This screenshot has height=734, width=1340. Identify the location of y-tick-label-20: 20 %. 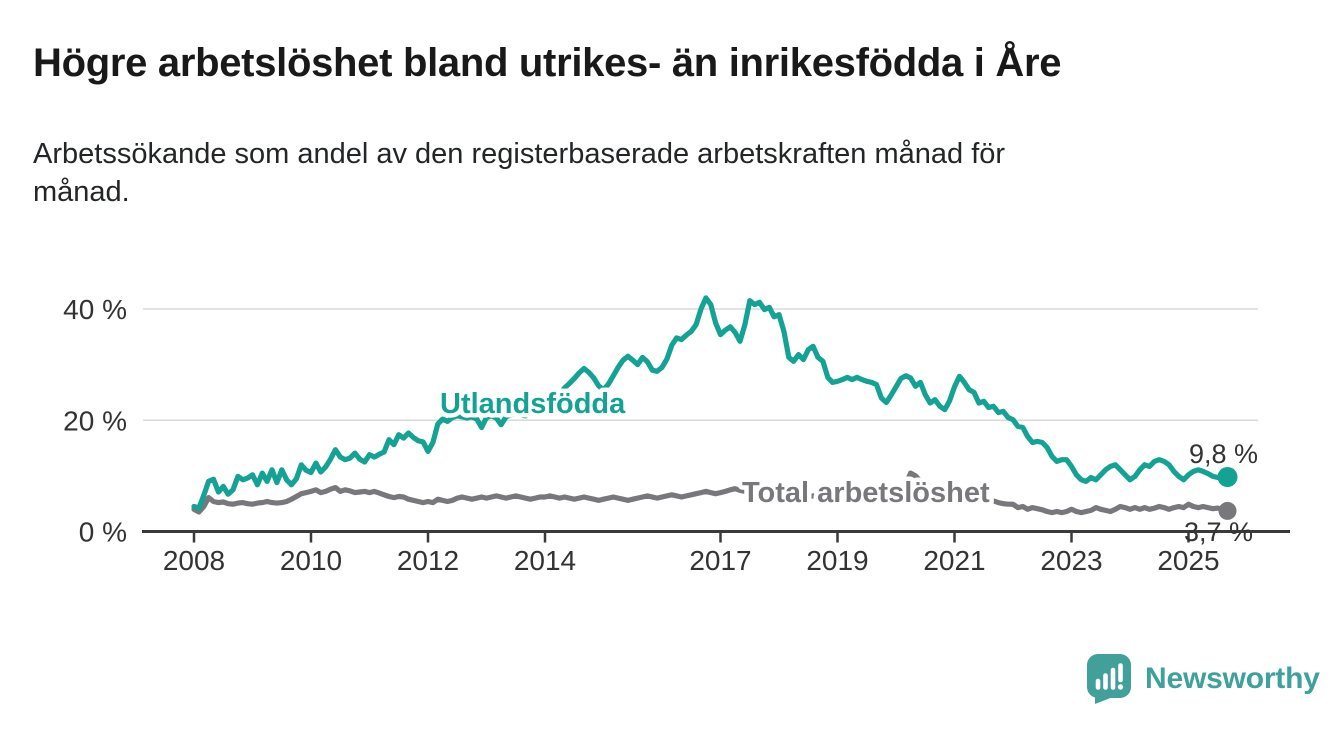
(95, 420).